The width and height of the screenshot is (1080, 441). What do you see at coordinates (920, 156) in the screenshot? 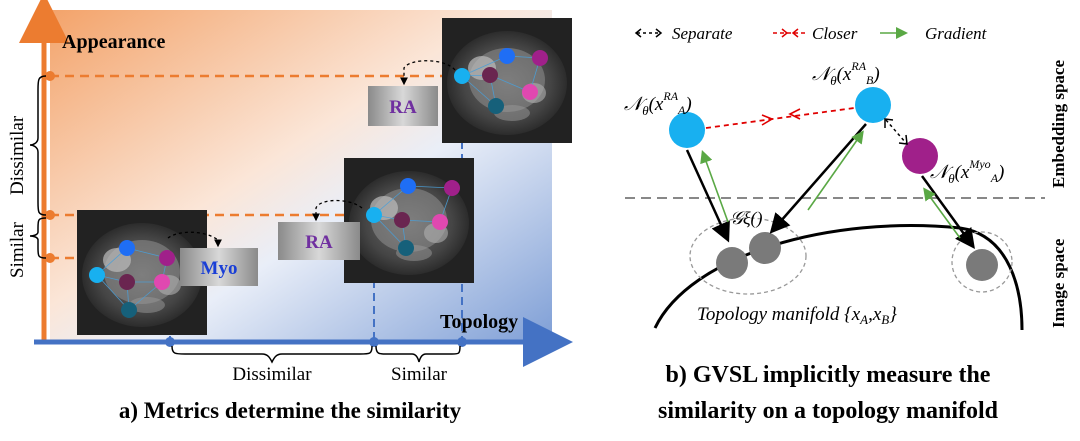
I see `embedding-node-myo-a` at bounding box center [920, 156].